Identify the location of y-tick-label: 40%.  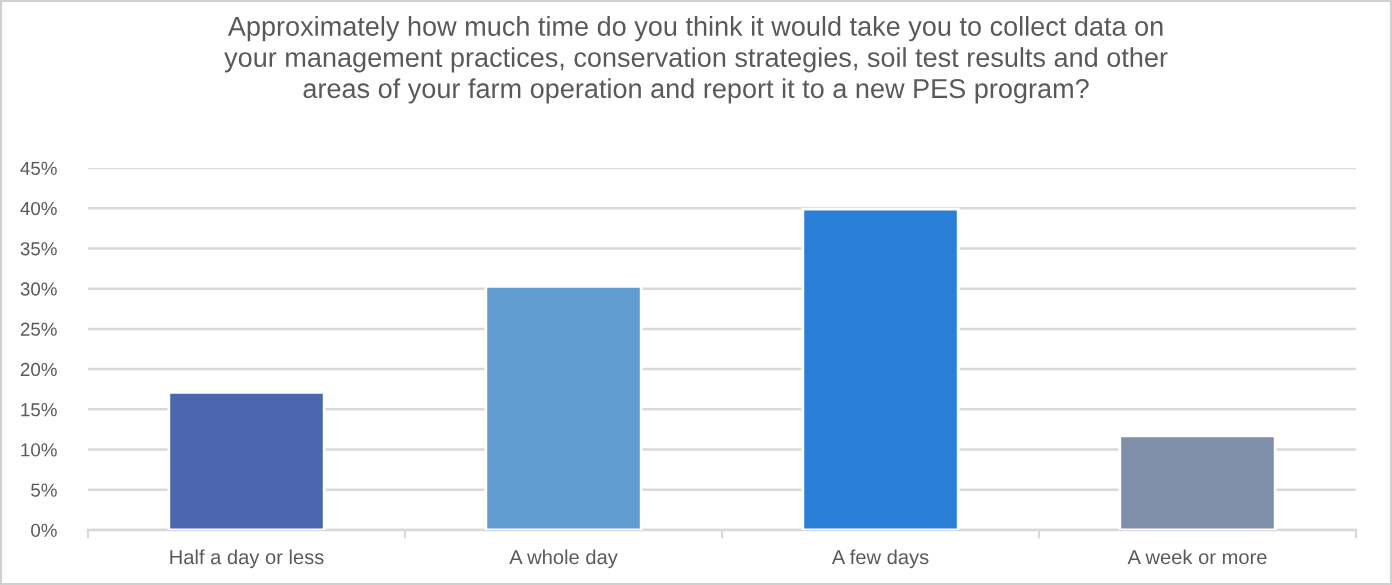
(38, 208).